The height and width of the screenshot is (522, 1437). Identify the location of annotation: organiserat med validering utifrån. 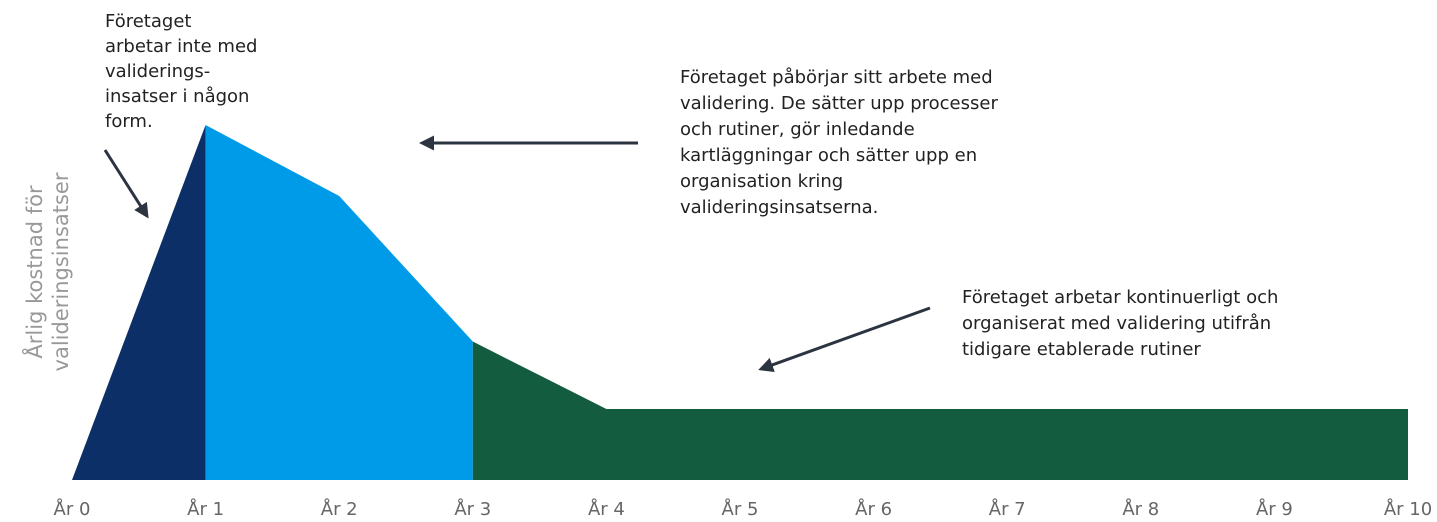
(1116, 323).